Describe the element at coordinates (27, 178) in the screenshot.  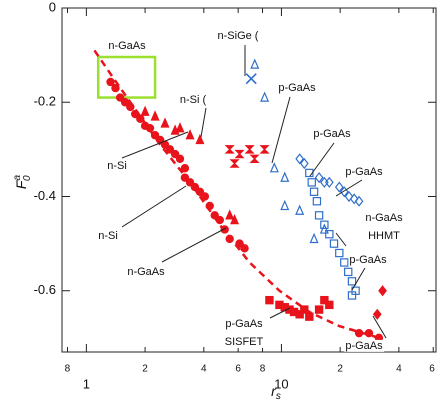
I see `y-label-sub: 0` at that location.